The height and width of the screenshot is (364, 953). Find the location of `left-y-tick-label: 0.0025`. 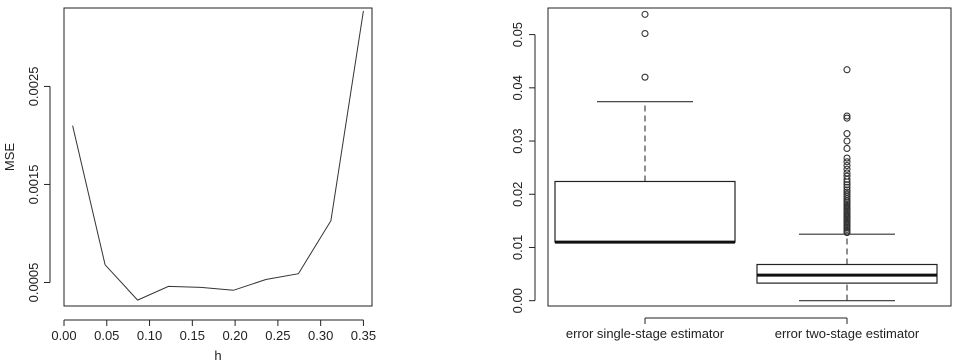

left-y-tick-label: 0.0025 is located at coordinates (33, 87).